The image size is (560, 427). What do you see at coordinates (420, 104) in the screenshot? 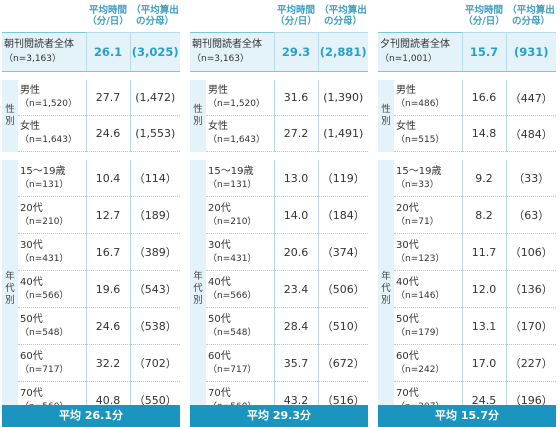
I see `sex-n: （n=486）` at bounding box center [420, 104].